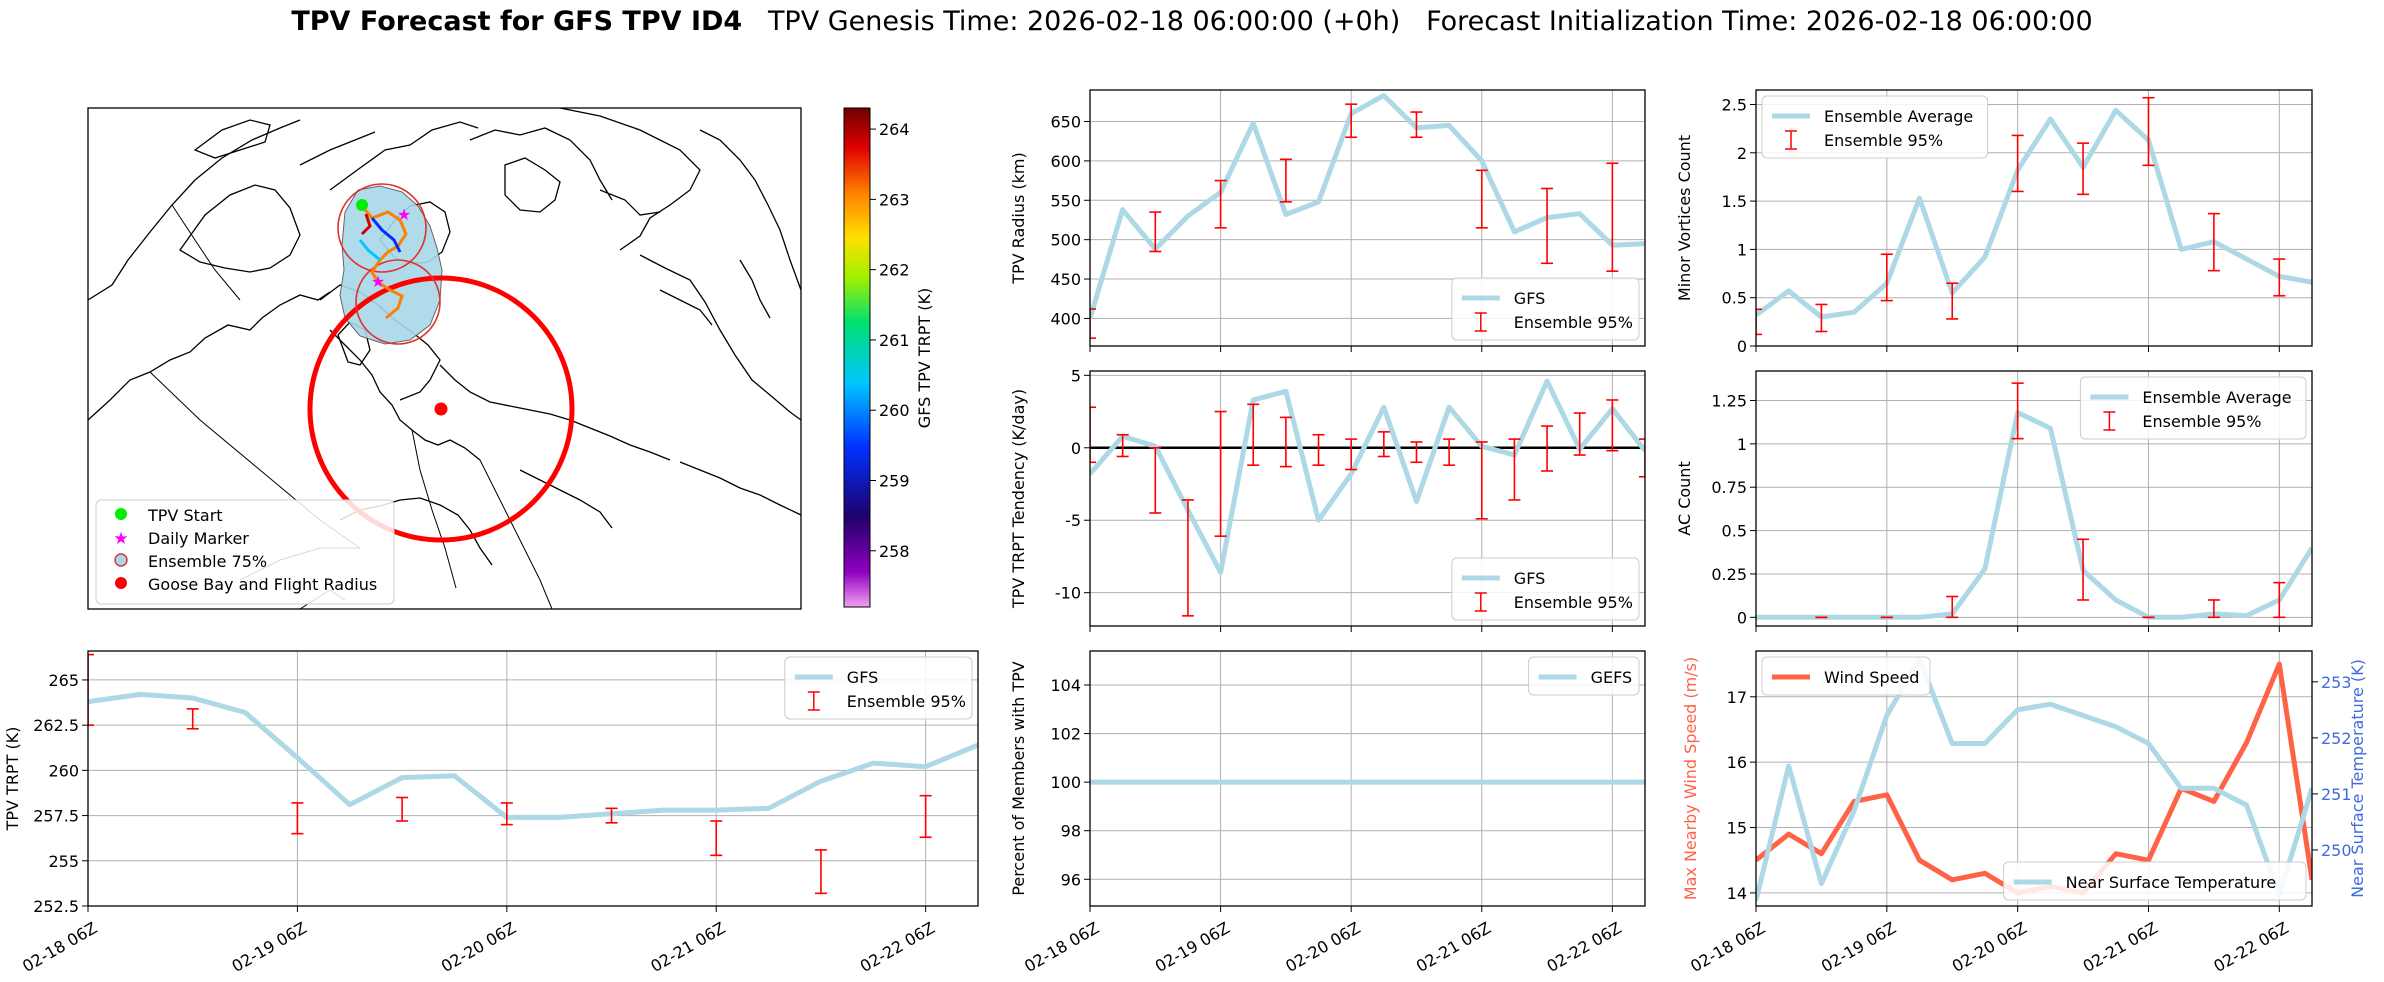 This screenshot has width=2384, height=982. Describe the element at coordinates (1351, 629) in the screenshot. I see `tendency-xticks` at that location.